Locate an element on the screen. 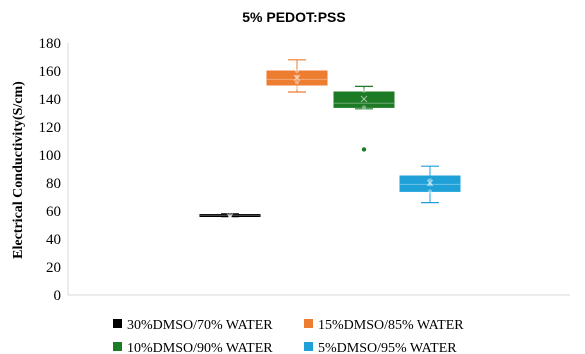  y-tick-label: 60 is located at coordinates (53, 212).